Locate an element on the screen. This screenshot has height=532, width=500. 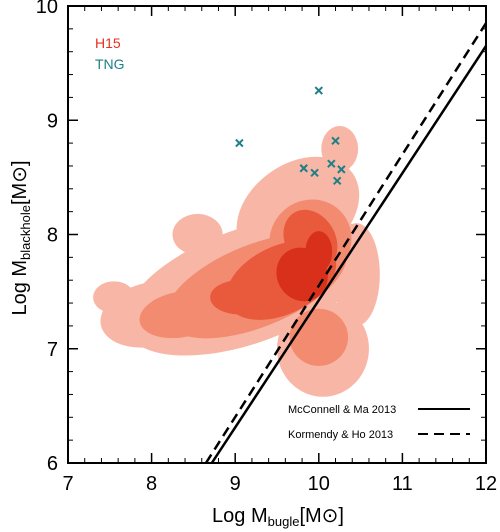
x-tick-label-9: 9 is located at coordinates (235, 484).